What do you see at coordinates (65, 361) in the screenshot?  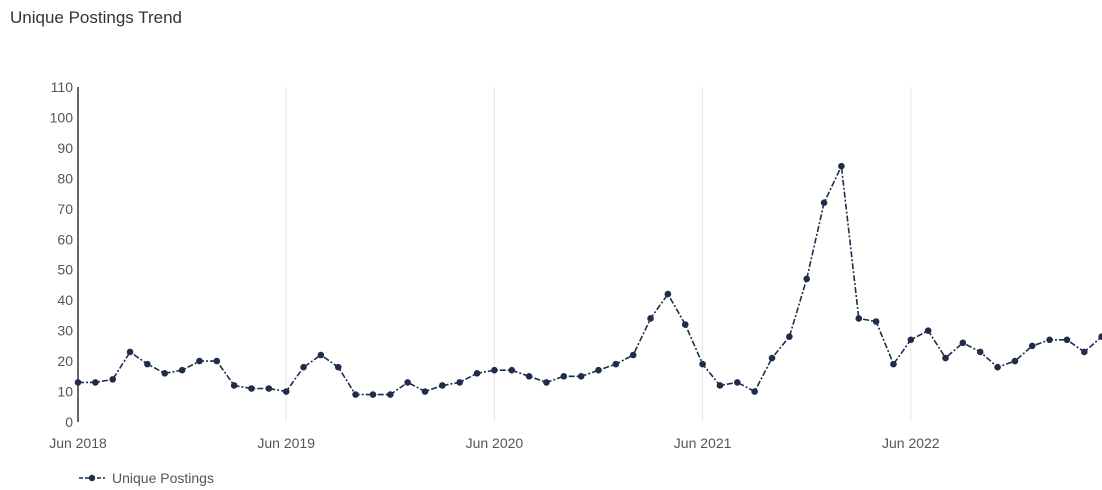 I see `y-tick-label: 20` at bounding box center [65, 361].